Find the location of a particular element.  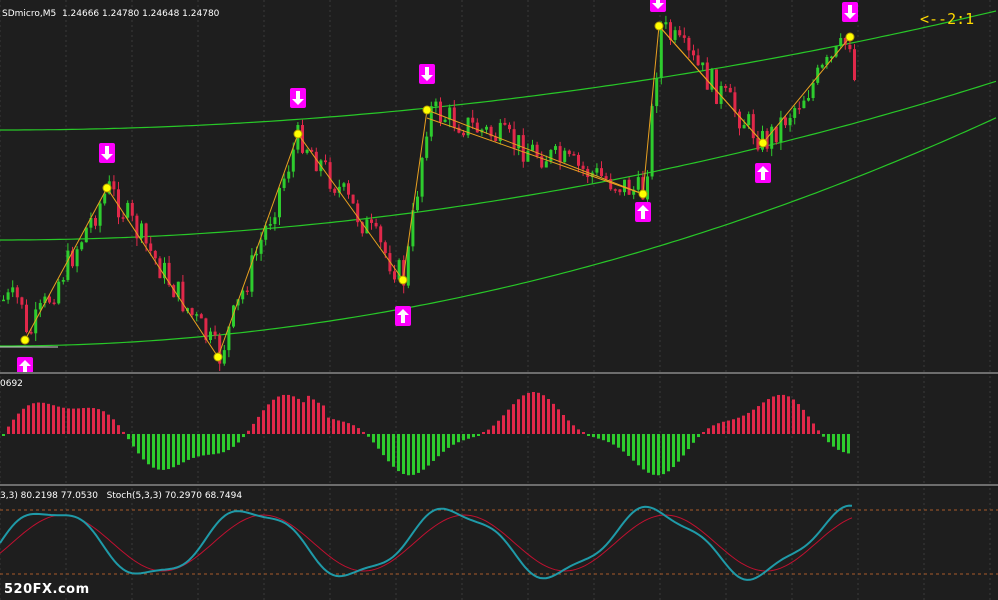

stochastic-levels is located at coordinates (499, 542).